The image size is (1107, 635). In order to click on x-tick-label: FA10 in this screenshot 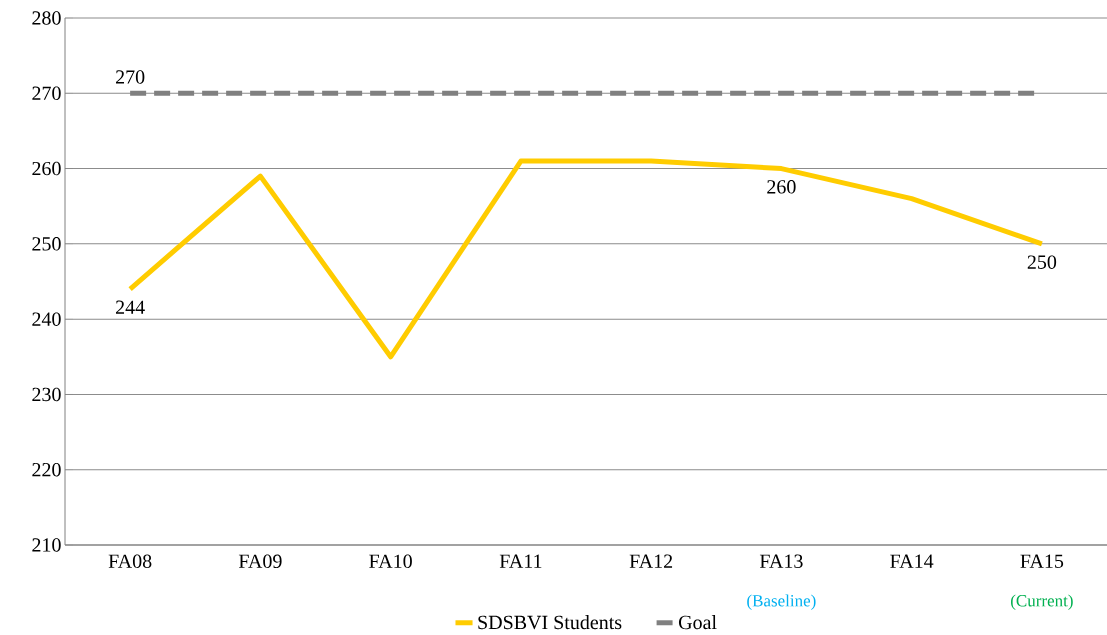, I will do `click(390, 561)`.